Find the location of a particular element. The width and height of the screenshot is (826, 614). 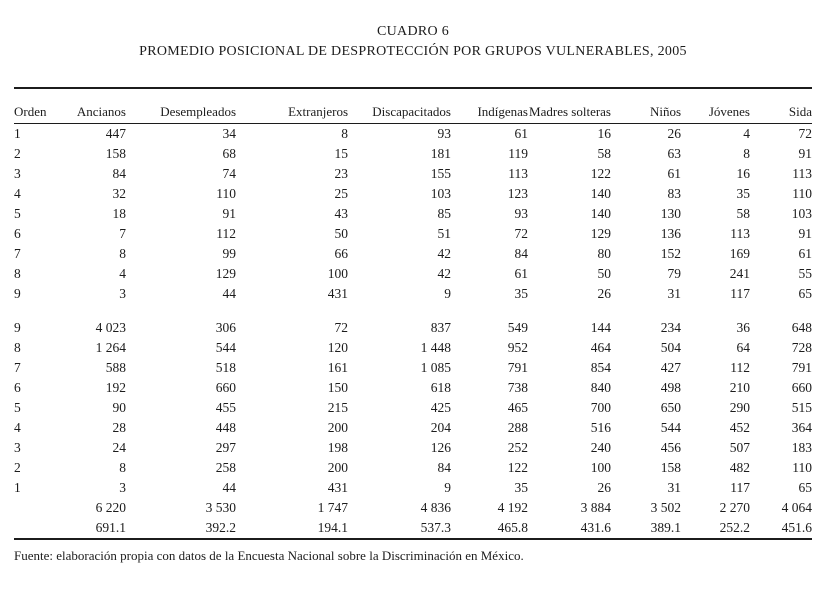

cell: 169 is located at coordinates (739, 253).